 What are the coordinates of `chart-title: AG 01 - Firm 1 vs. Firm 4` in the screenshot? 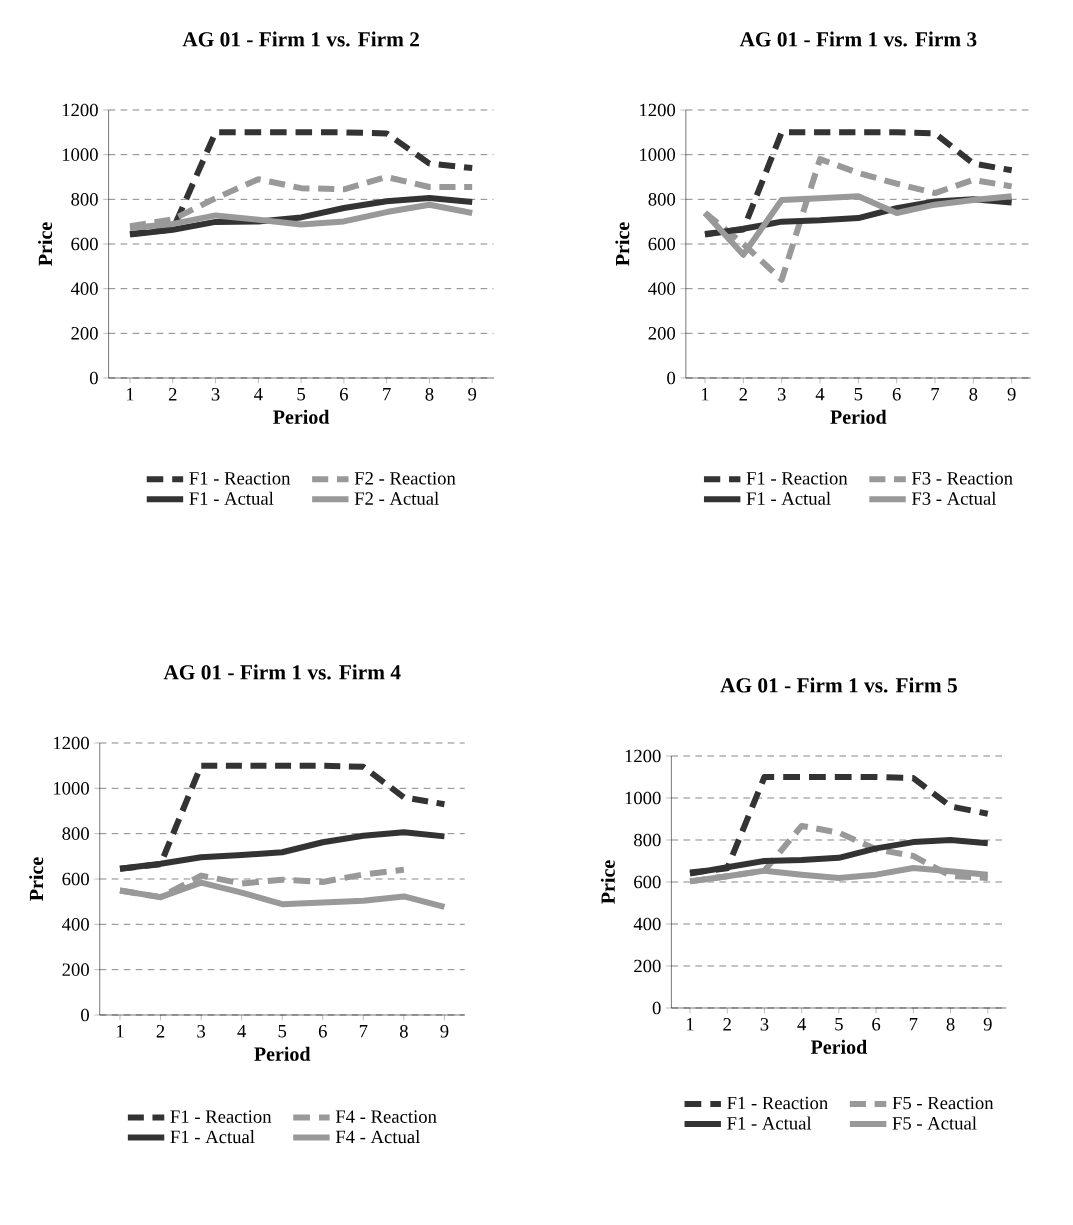 It's located at (282, 672).